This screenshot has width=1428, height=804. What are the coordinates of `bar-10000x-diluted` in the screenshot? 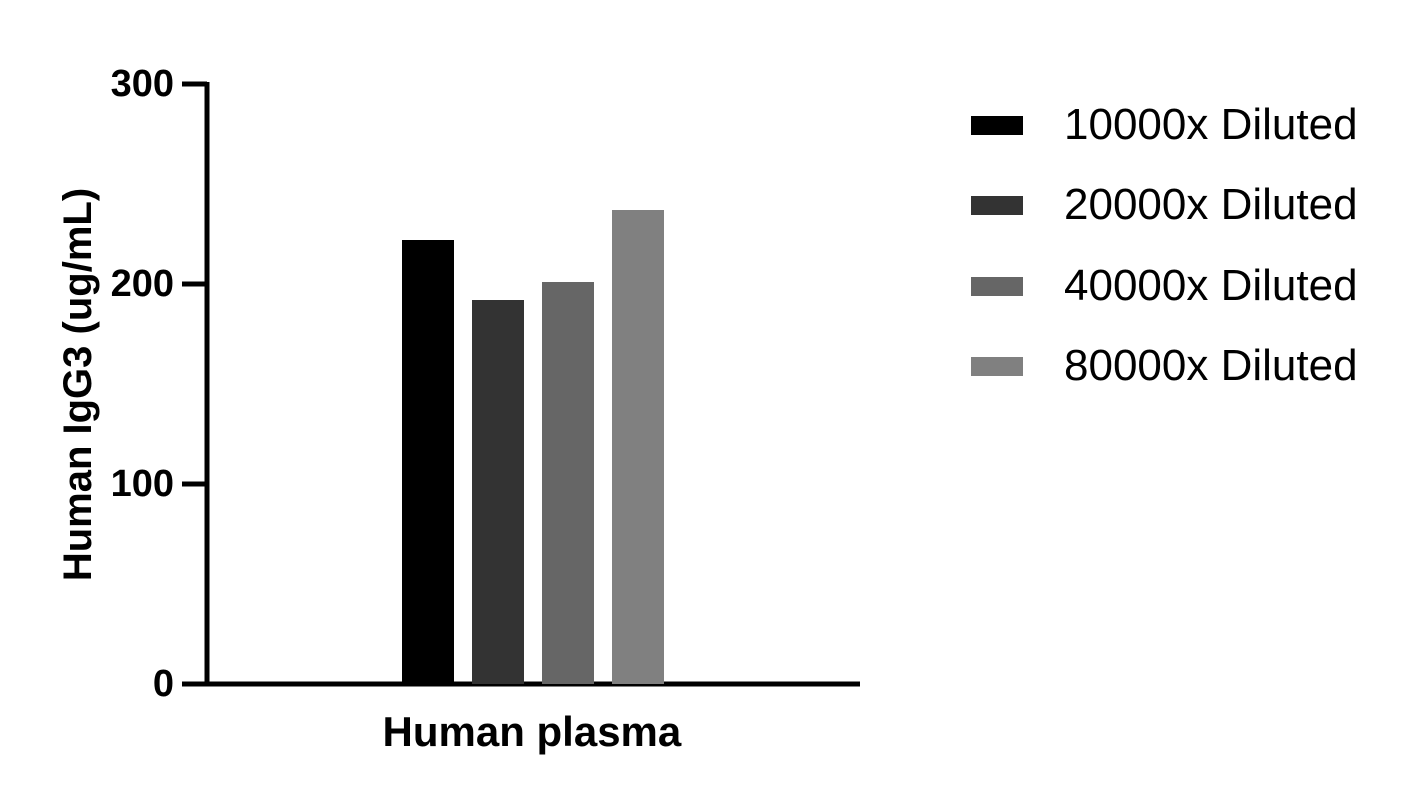 It's located at (428, 462).